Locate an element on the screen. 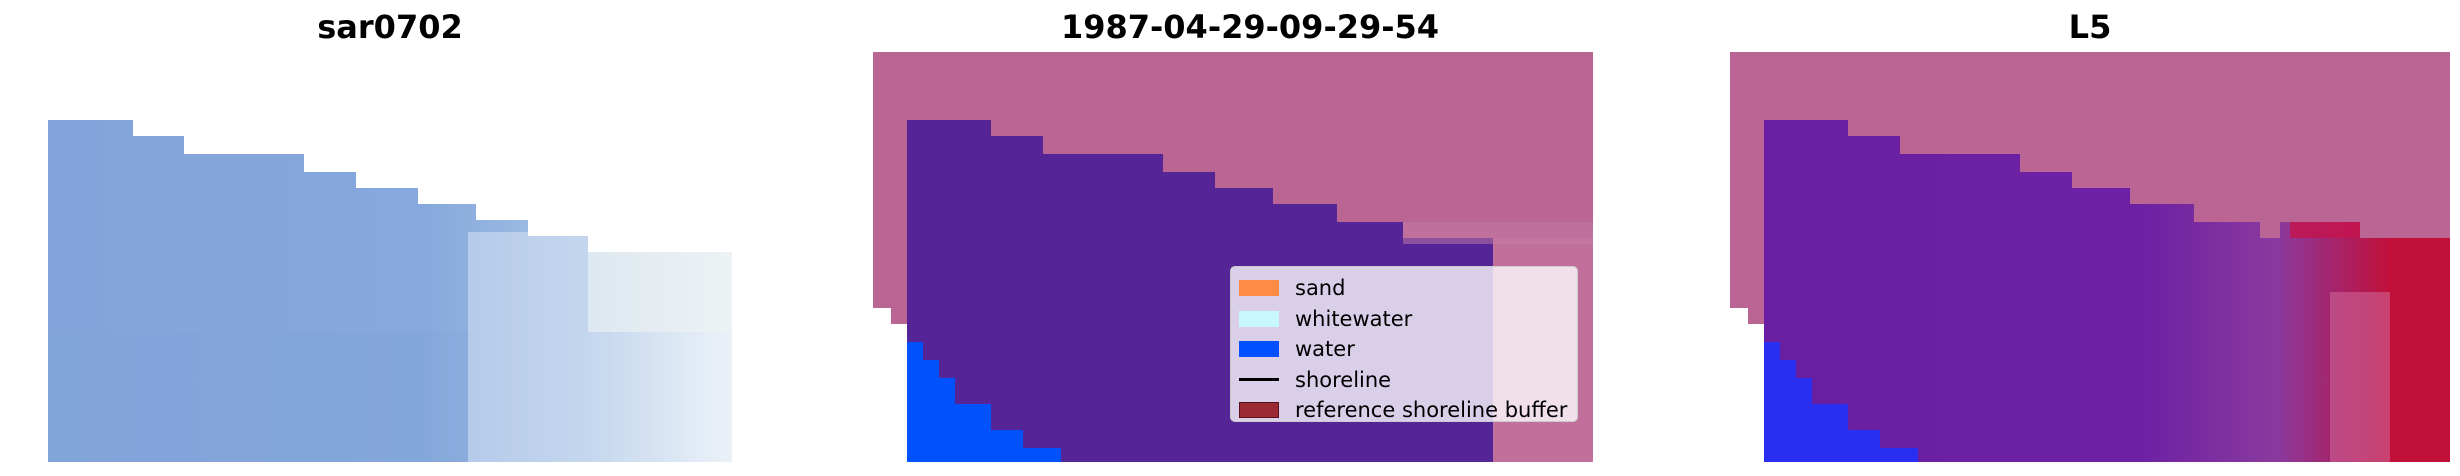 The height and width of the screenshot is (476, 2460). legend-item-shoreline: shoreline is located at coordinates (1404, 380).